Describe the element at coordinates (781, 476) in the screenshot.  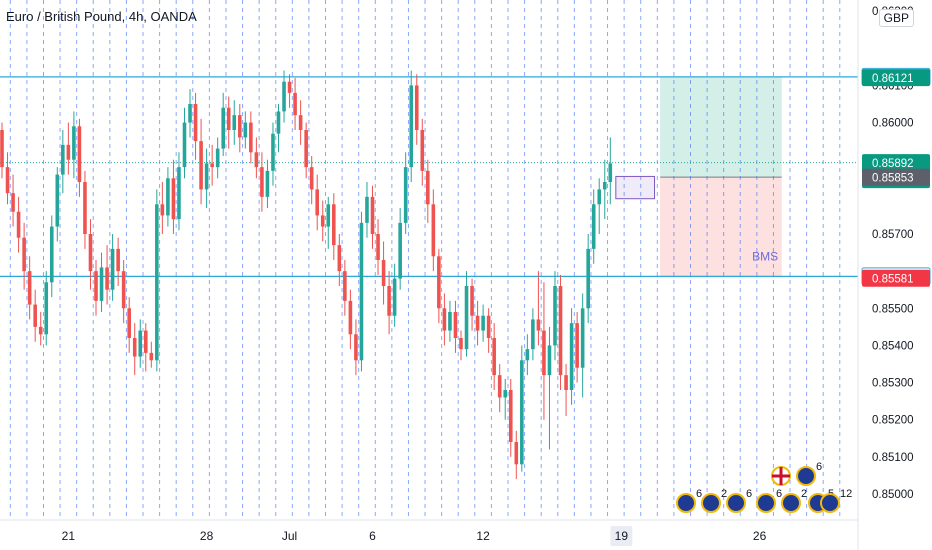
I see `event-marker` at that location.